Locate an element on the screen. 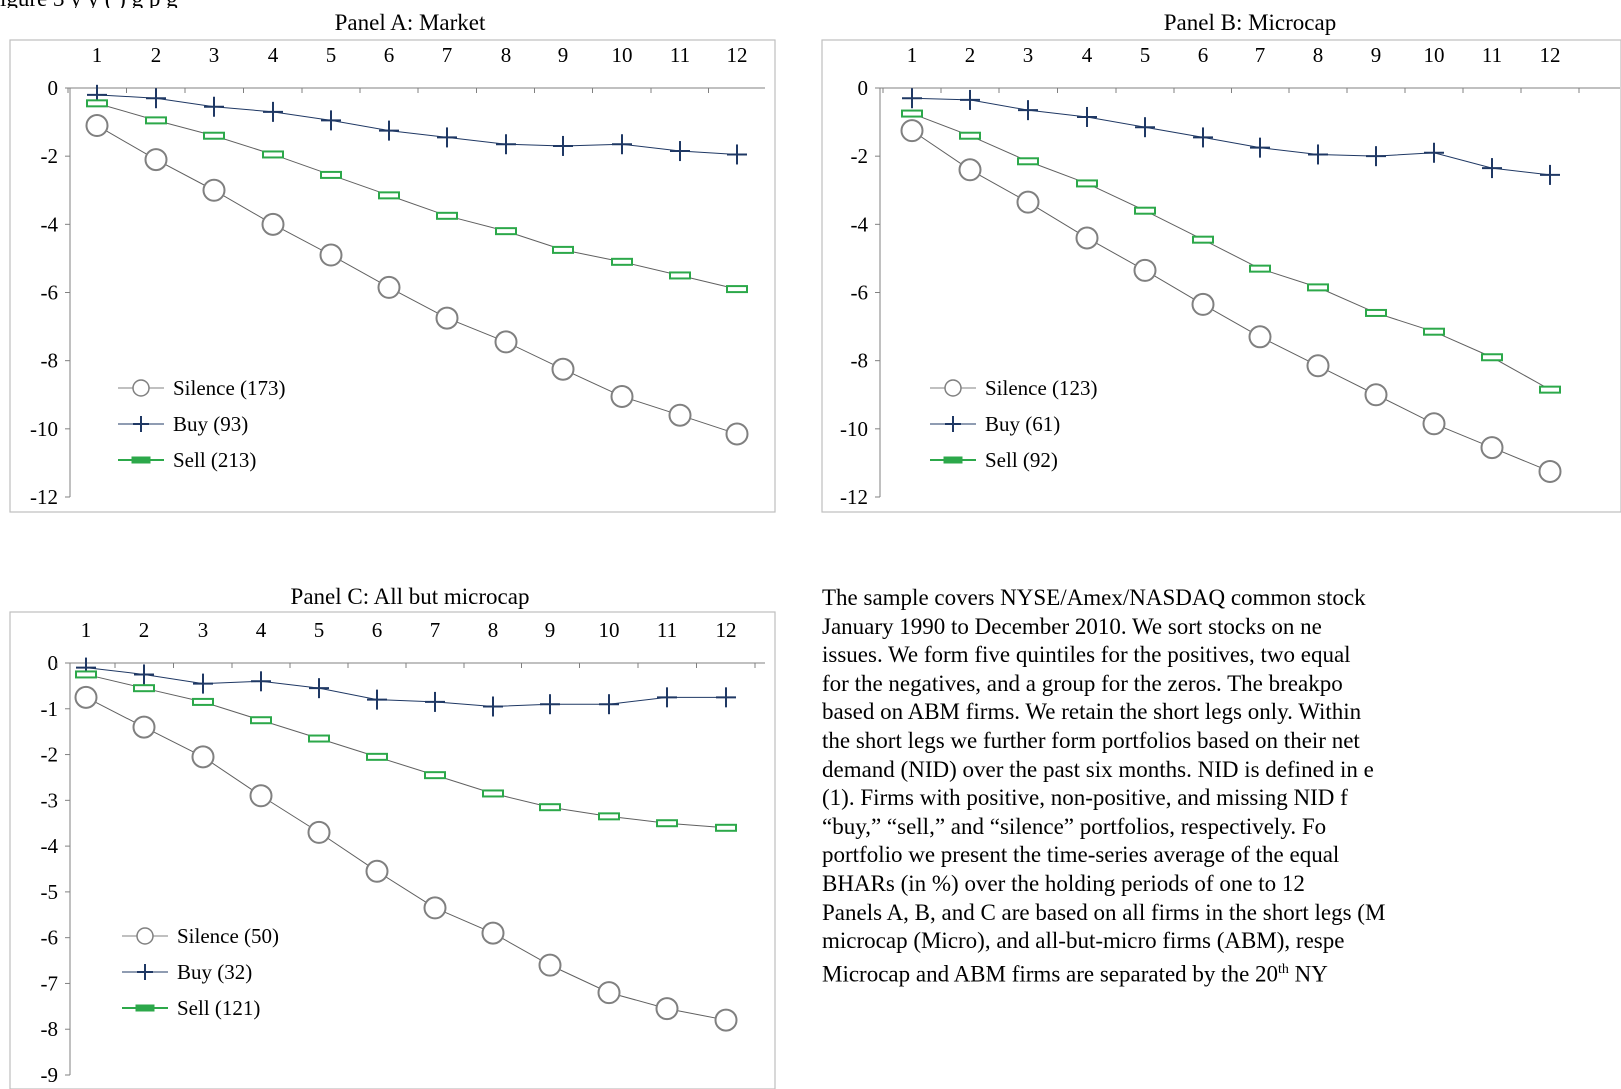  y-tick-label: -8 is located at coordinates (50, 361).